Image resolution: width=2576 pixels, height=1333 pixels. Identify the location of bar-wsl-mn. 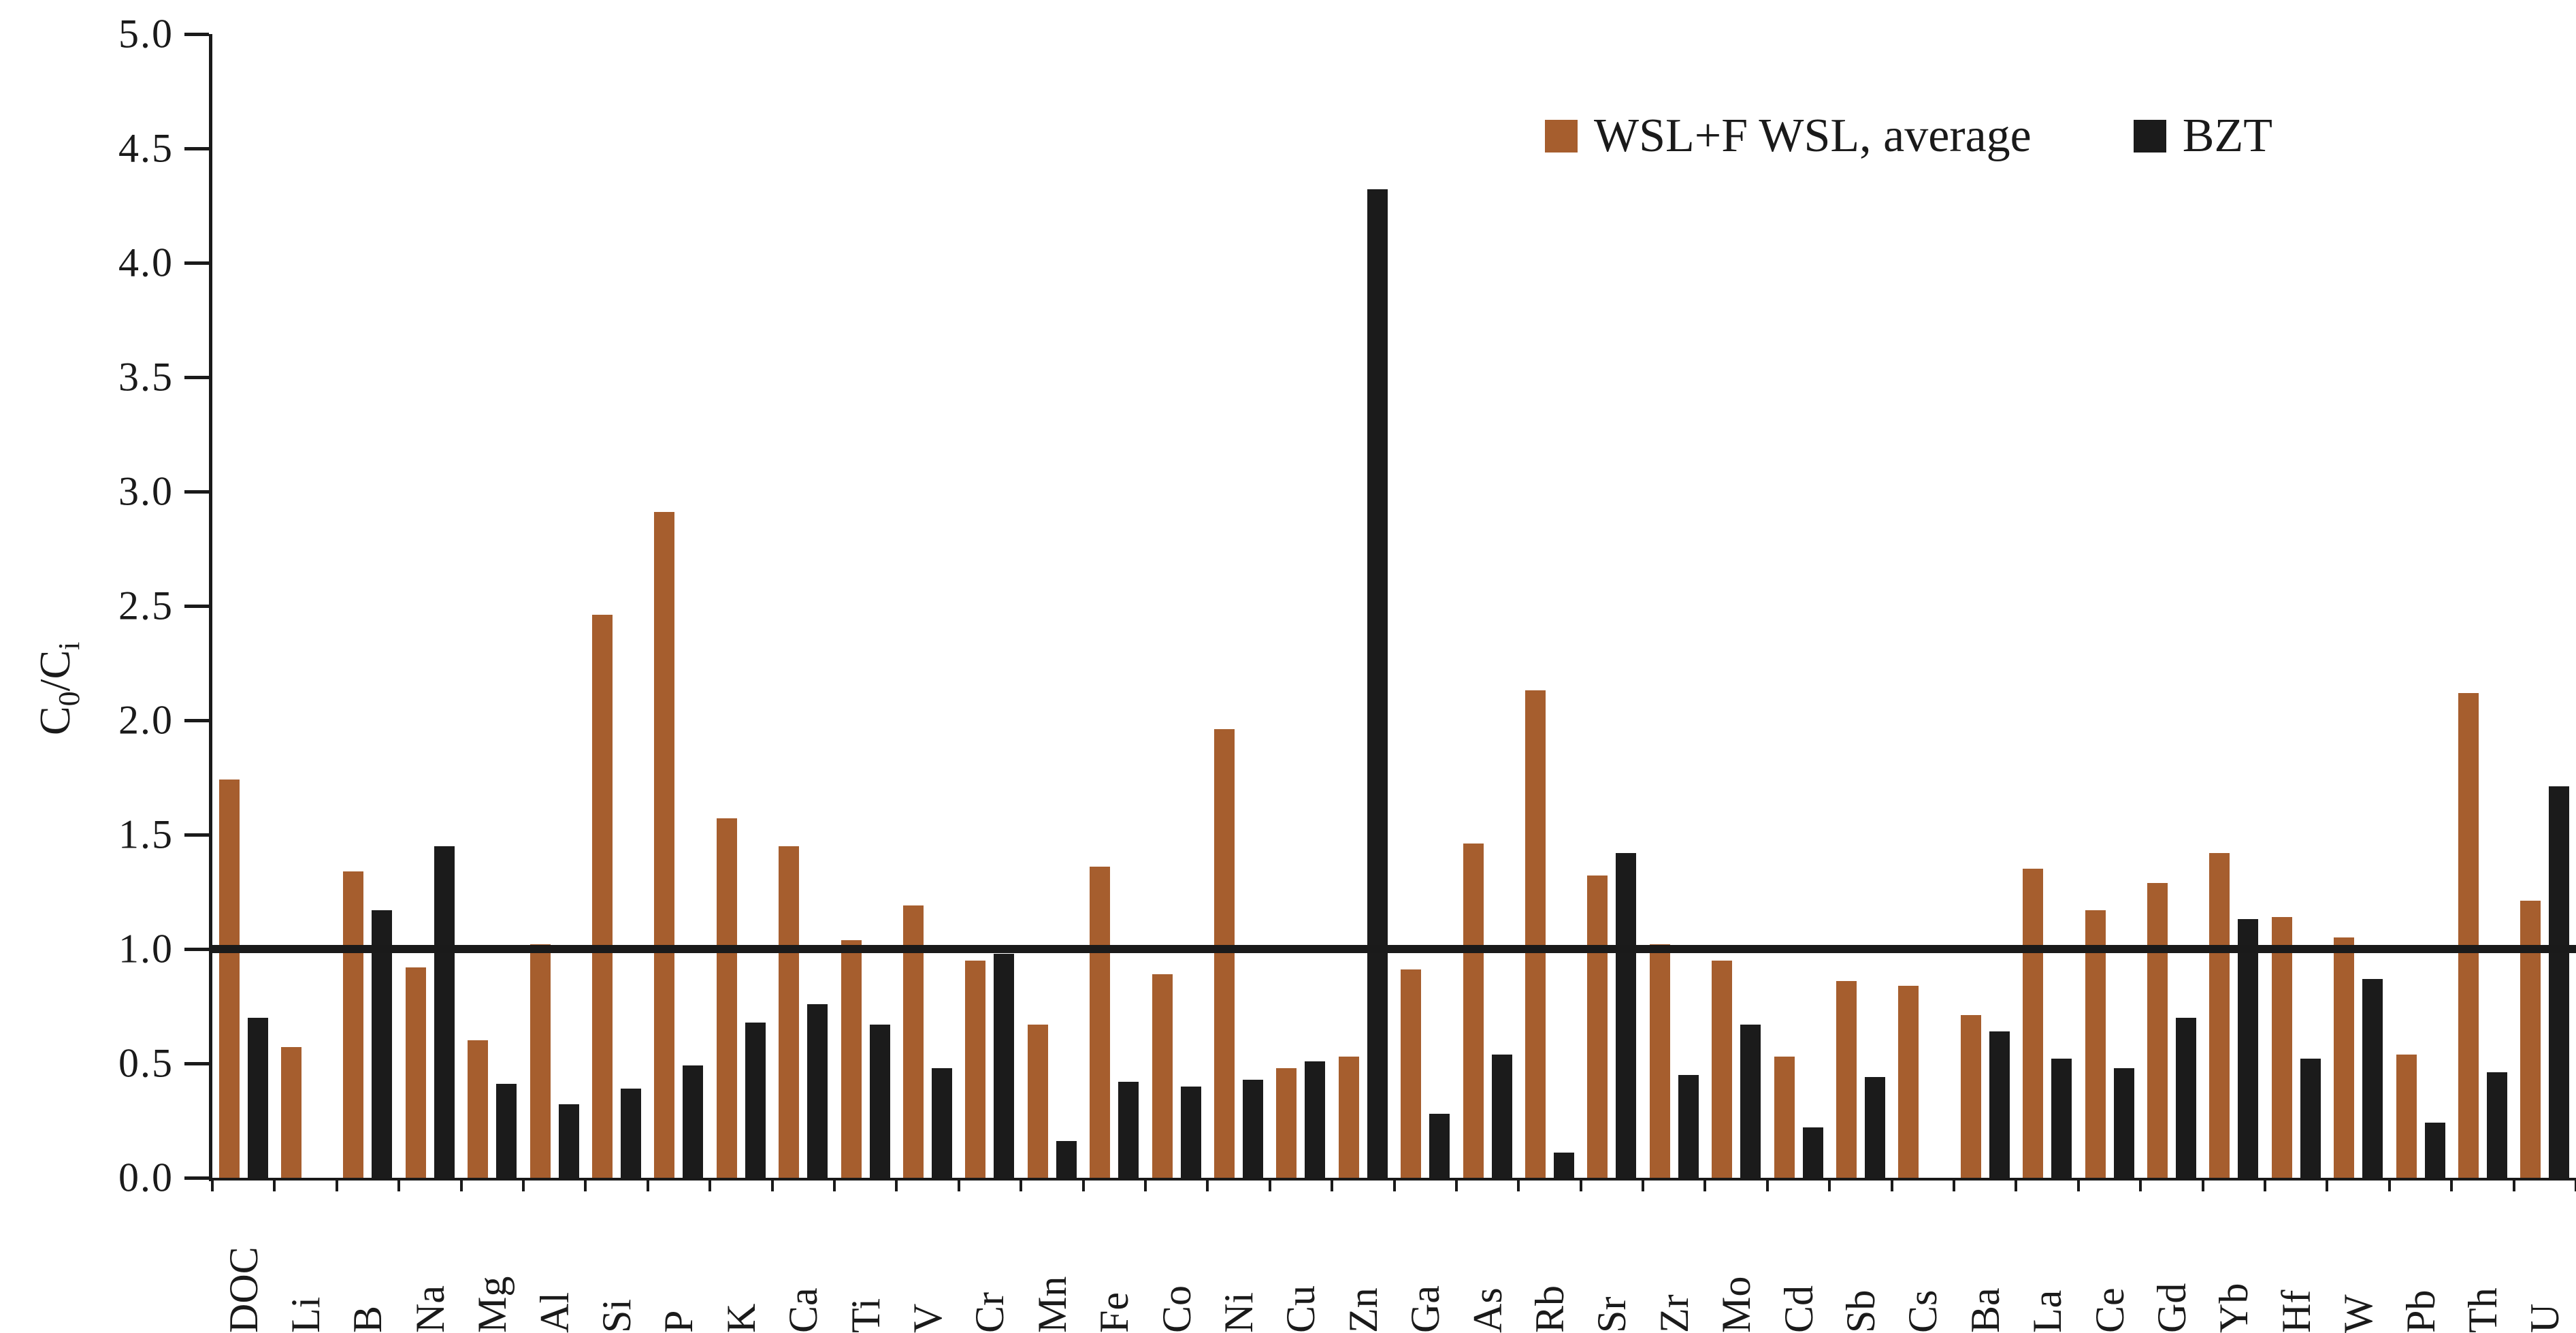
(1037, 1101).